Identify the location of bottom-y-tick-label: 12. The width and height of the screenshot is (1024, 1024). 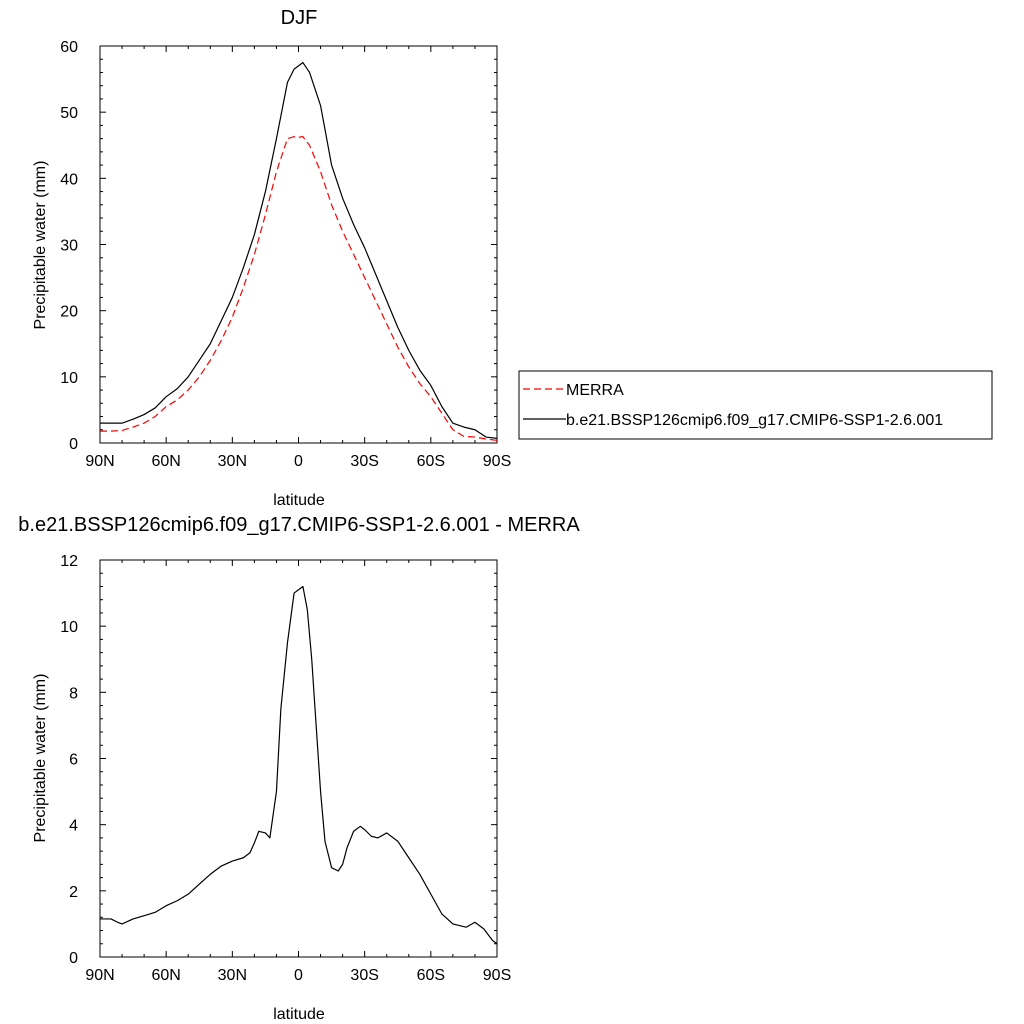
(69, 561).